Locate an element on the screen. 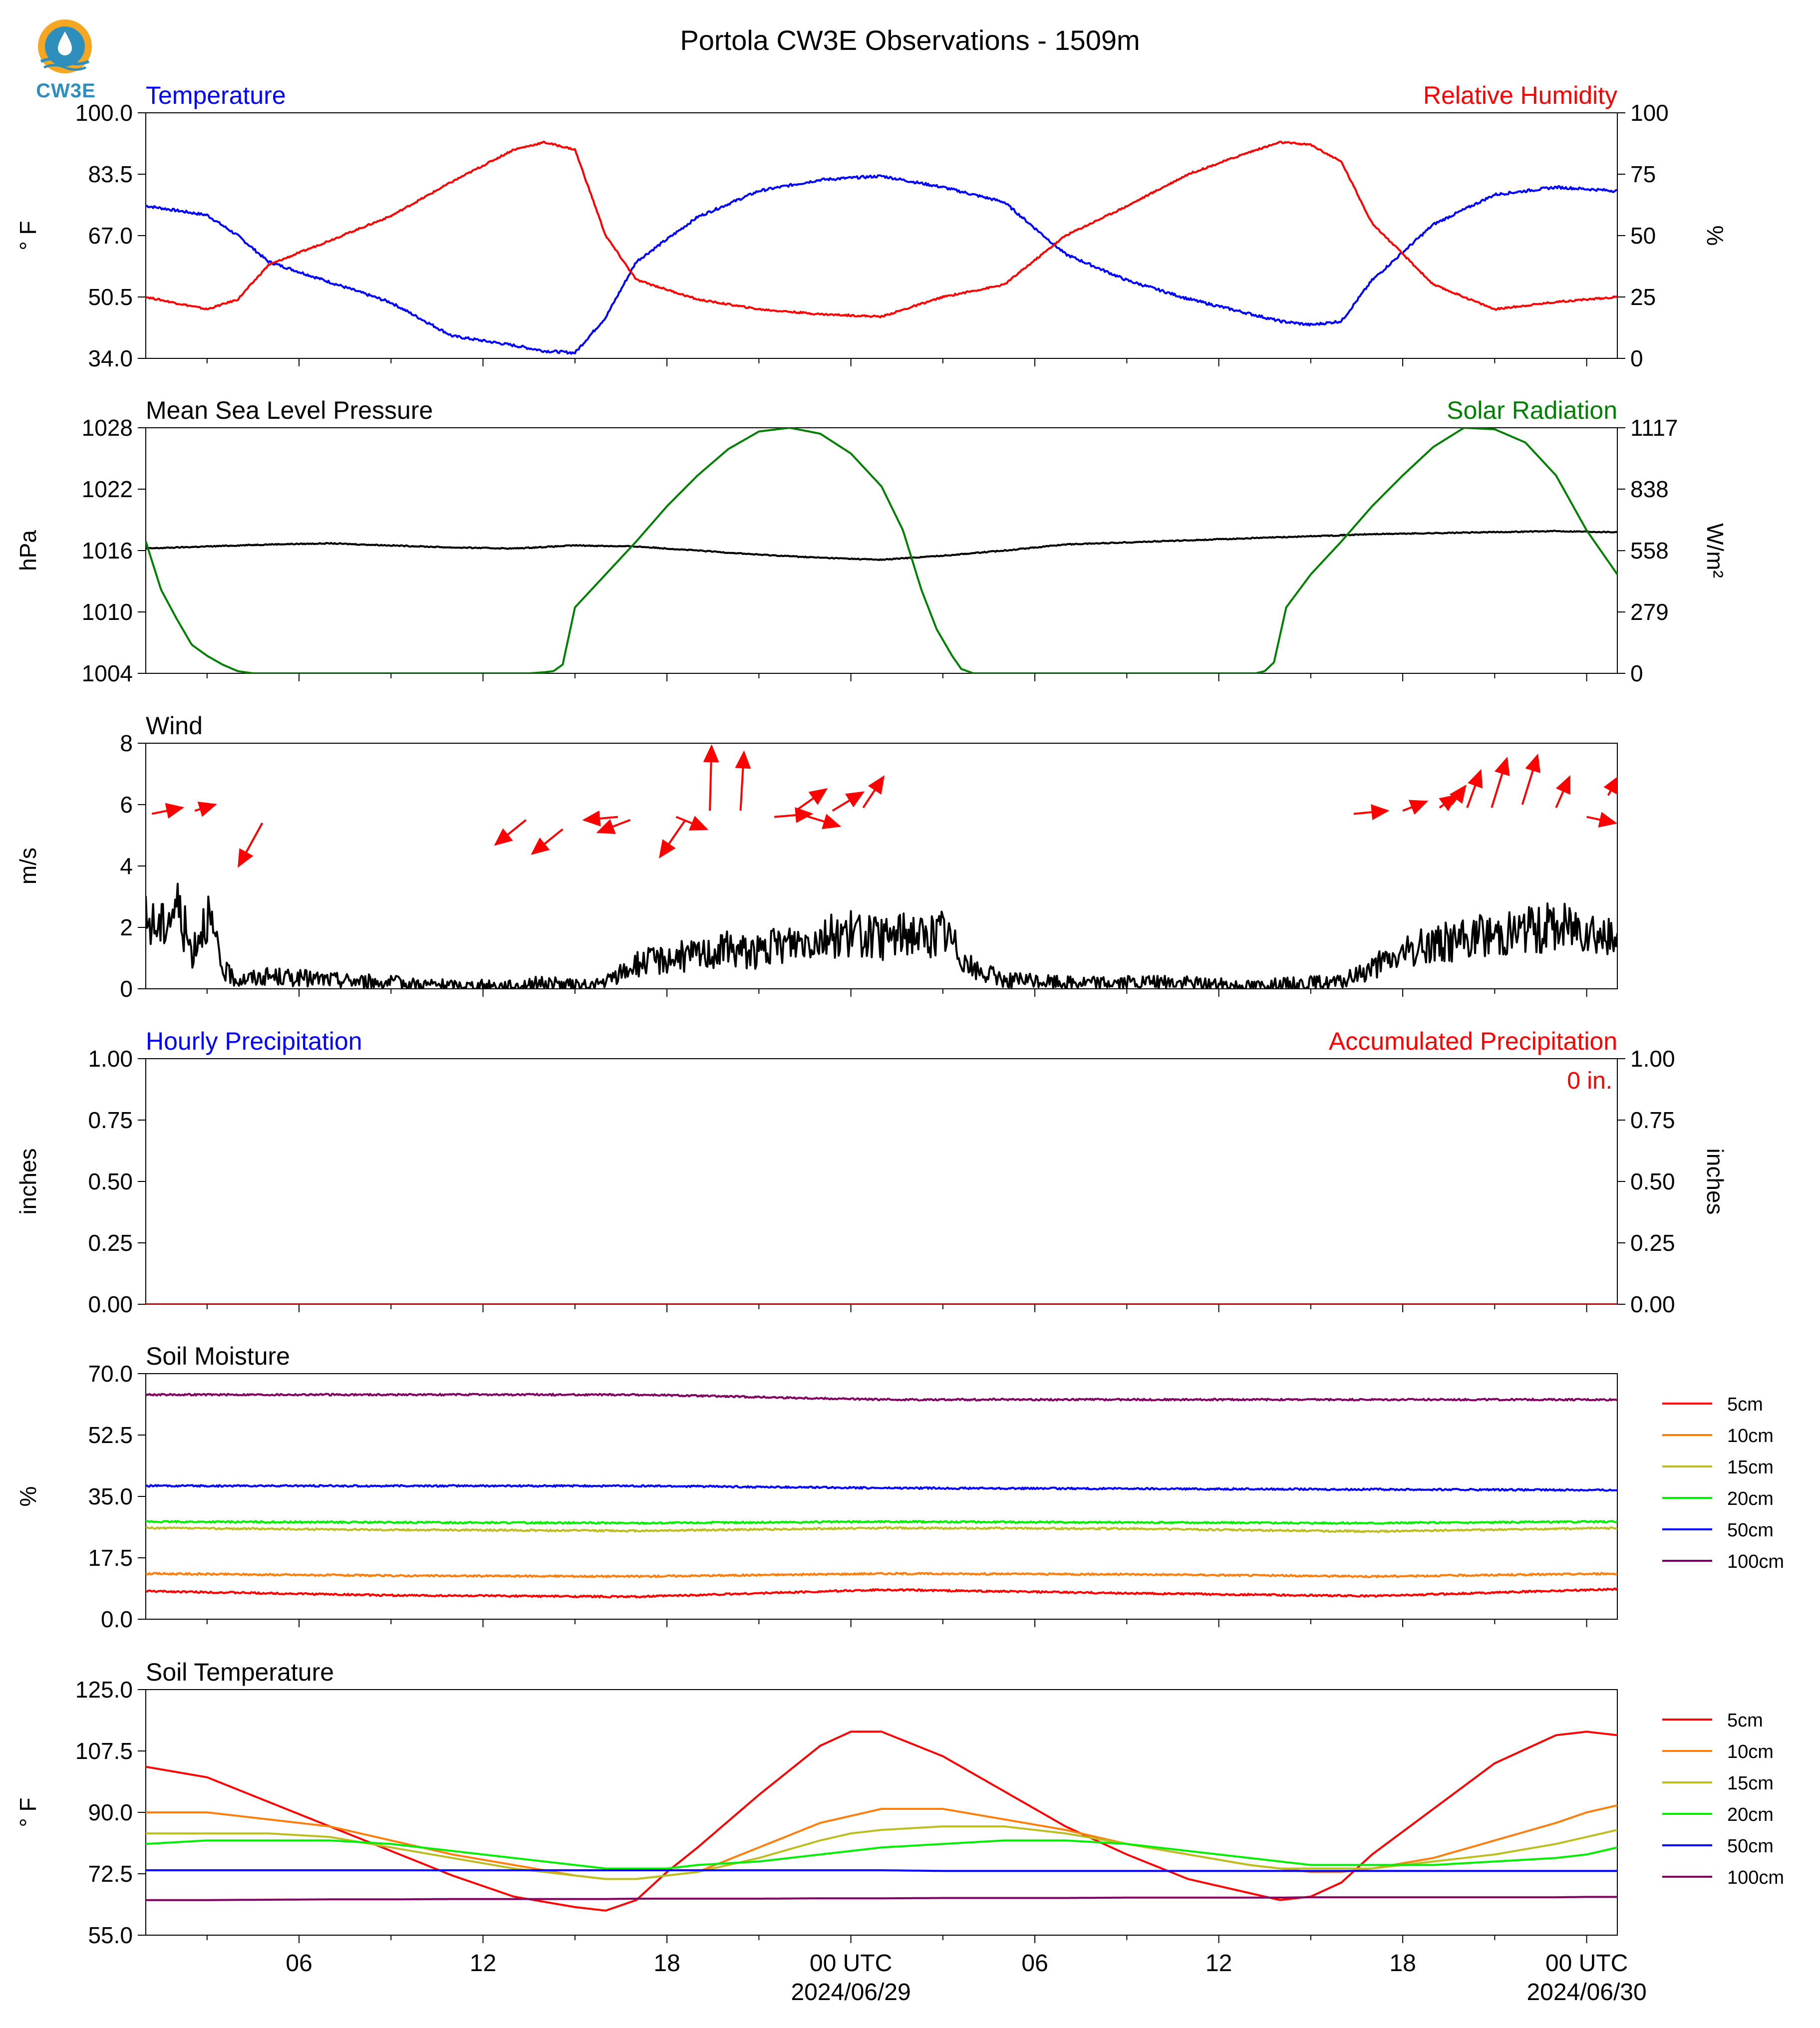 This screenshot has width=1820, height=2028. series-line-temperature is located at coordinates (881, 264).